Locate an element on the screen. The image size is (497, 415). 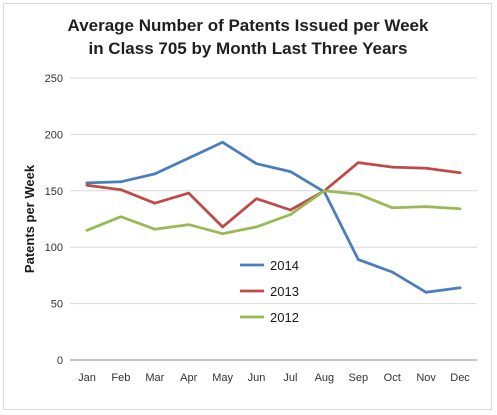
legend-label: 2012 is located at coordinates (284, 317).